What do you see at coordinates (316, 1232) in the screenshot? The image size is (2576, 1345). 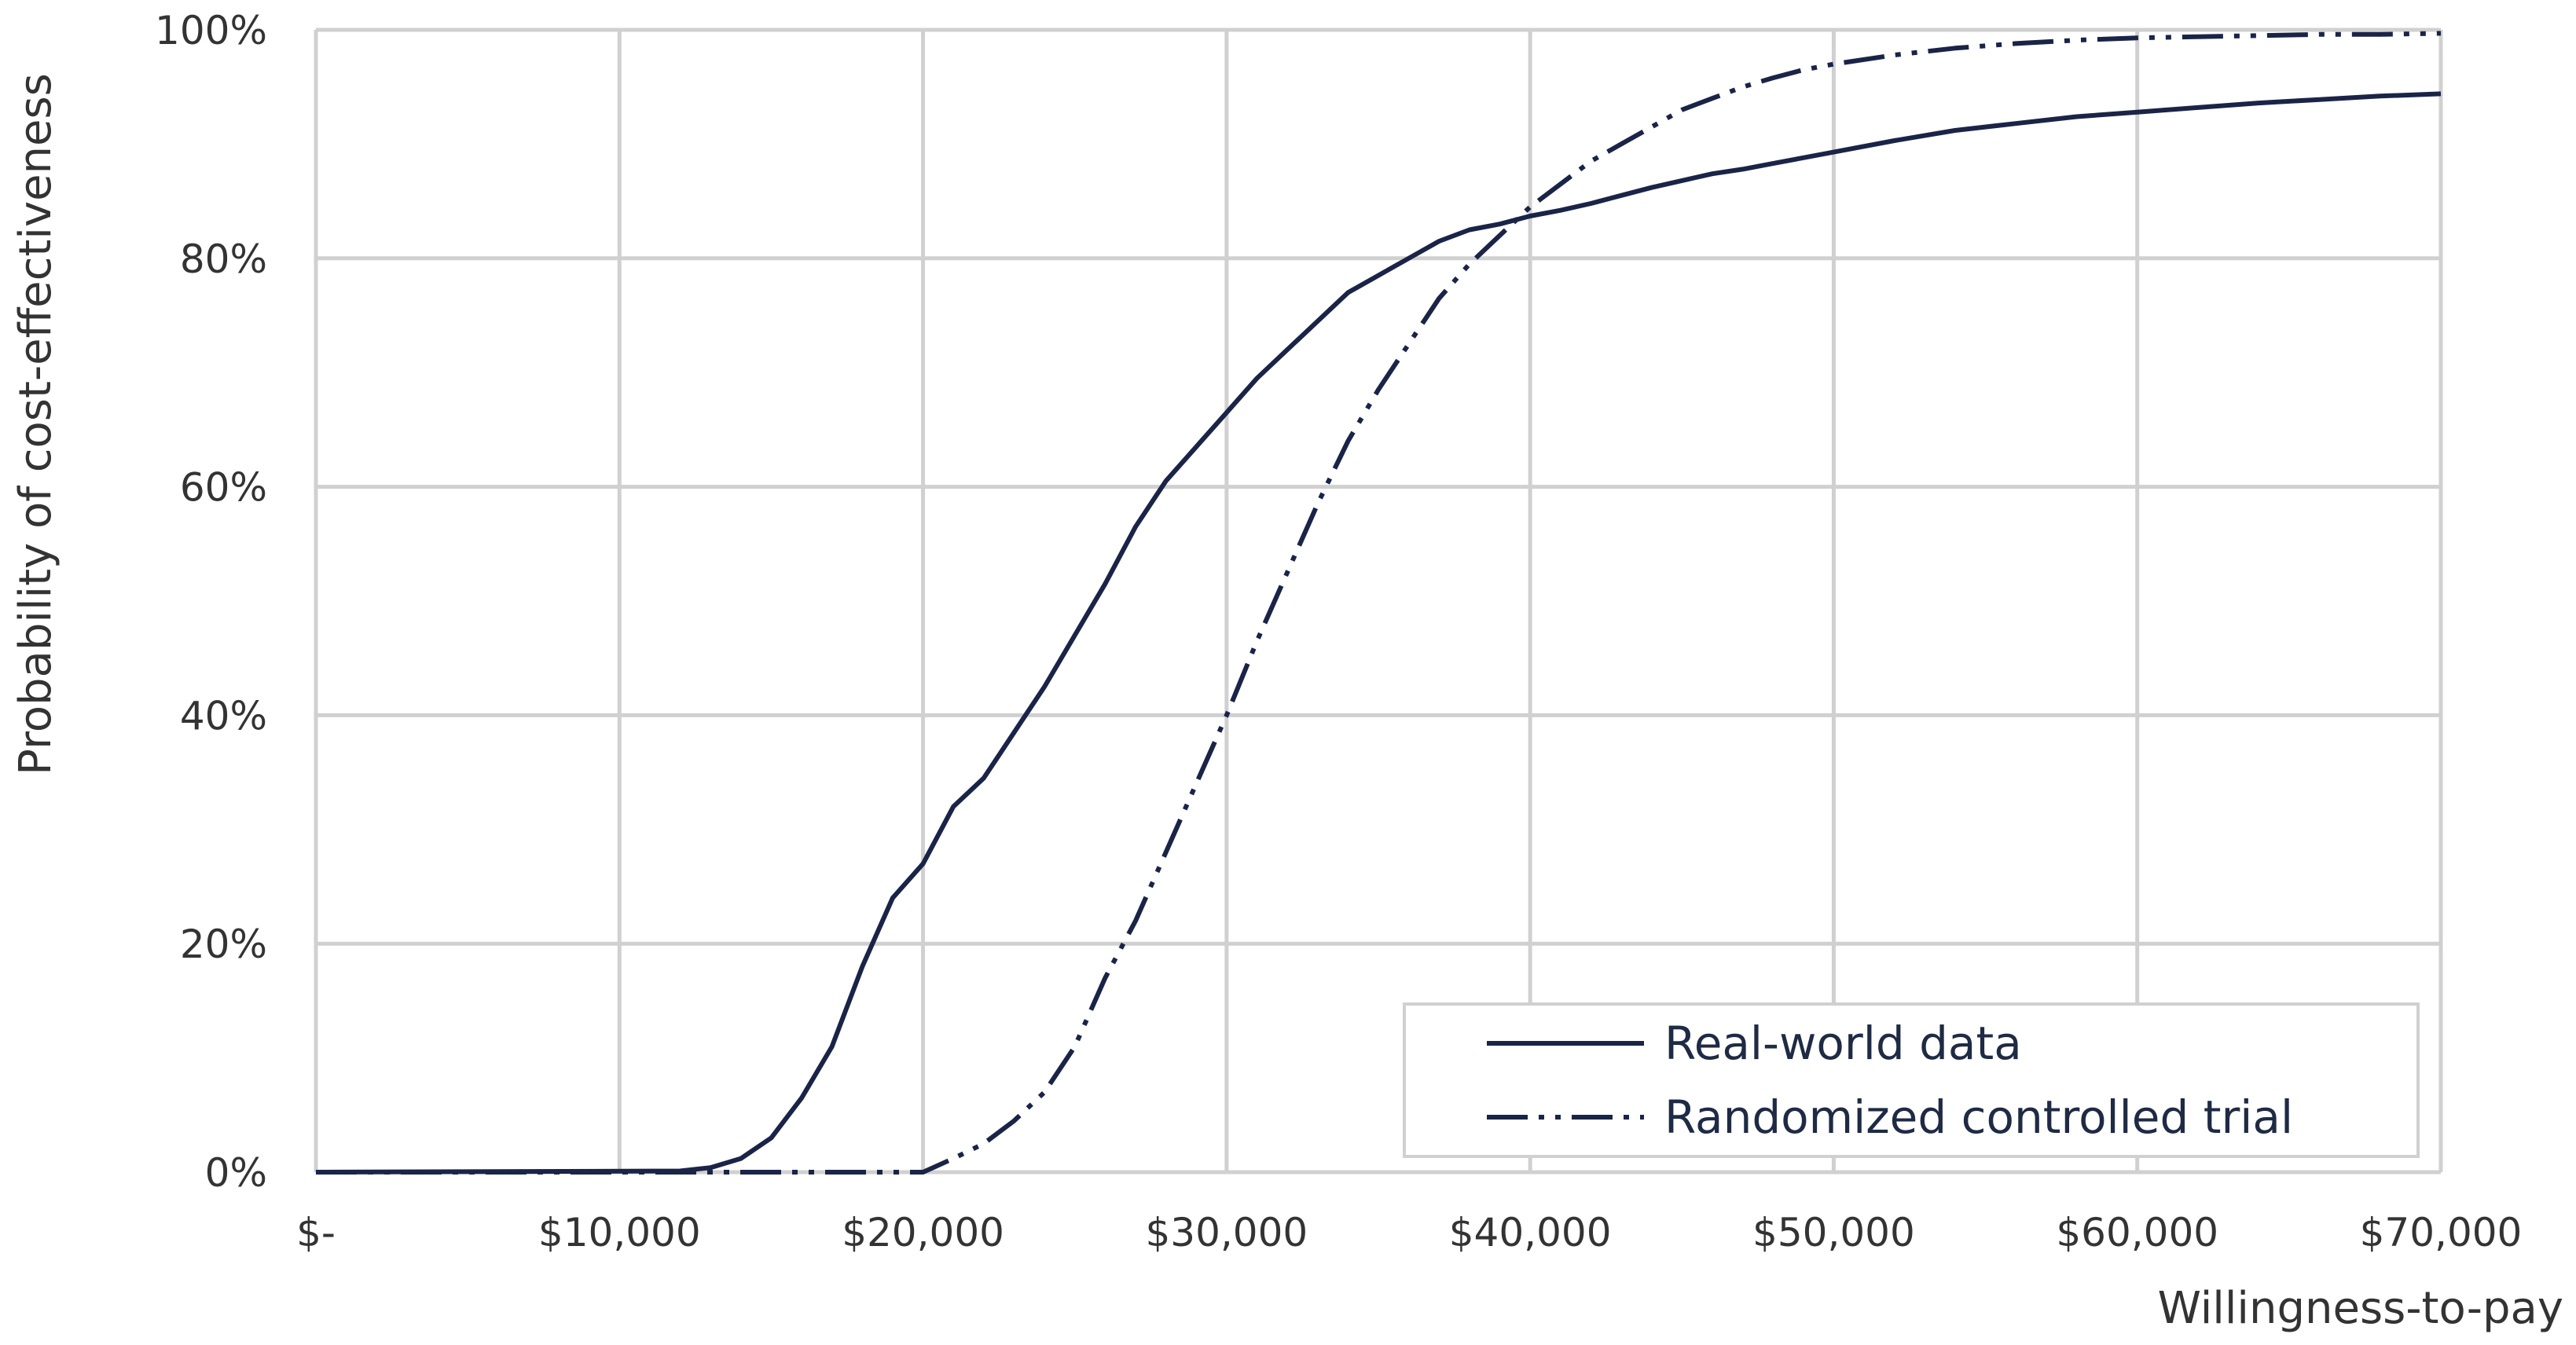 I see `x-tick-label-0: $-` at bounding box center [316, 1232].